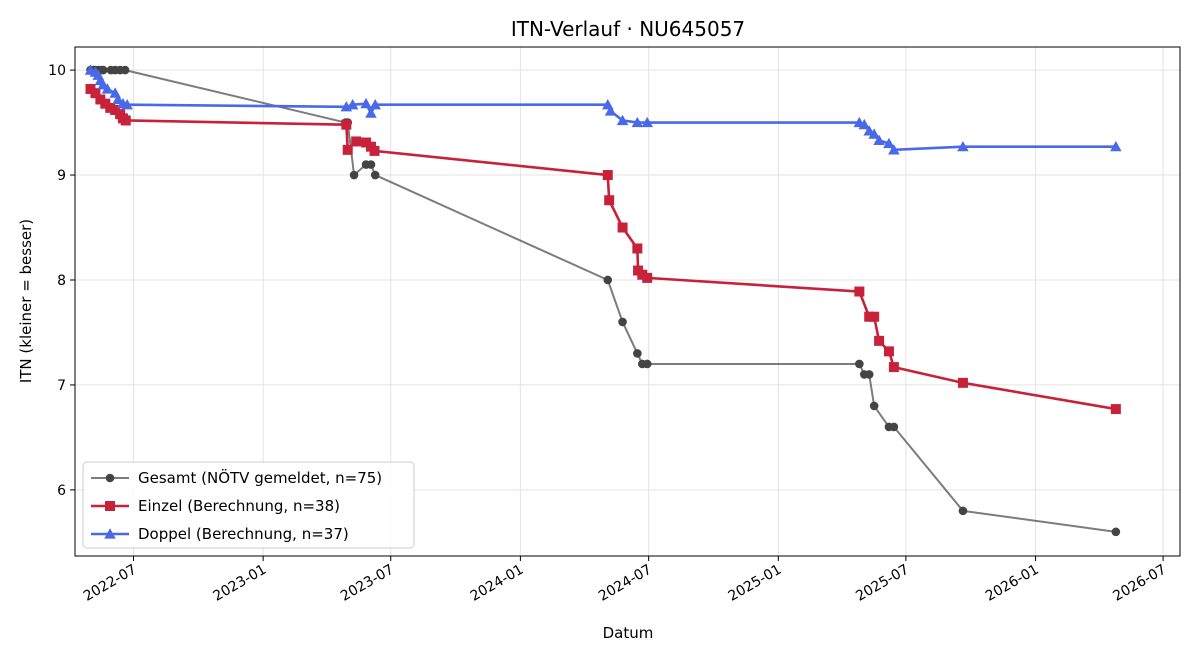 The image size is (1200, 660). I want to click on x-axis-label: Datum, so click(628, 633).